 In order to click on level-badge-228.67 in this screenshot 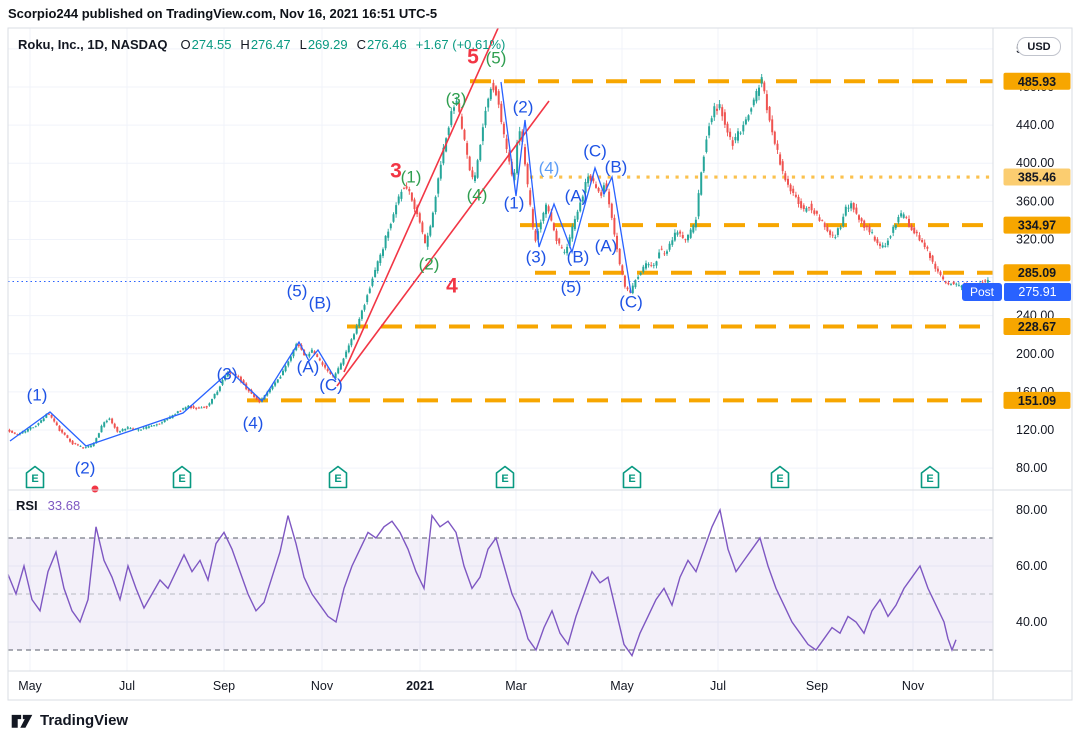, I will do `click(1037, 326)`.